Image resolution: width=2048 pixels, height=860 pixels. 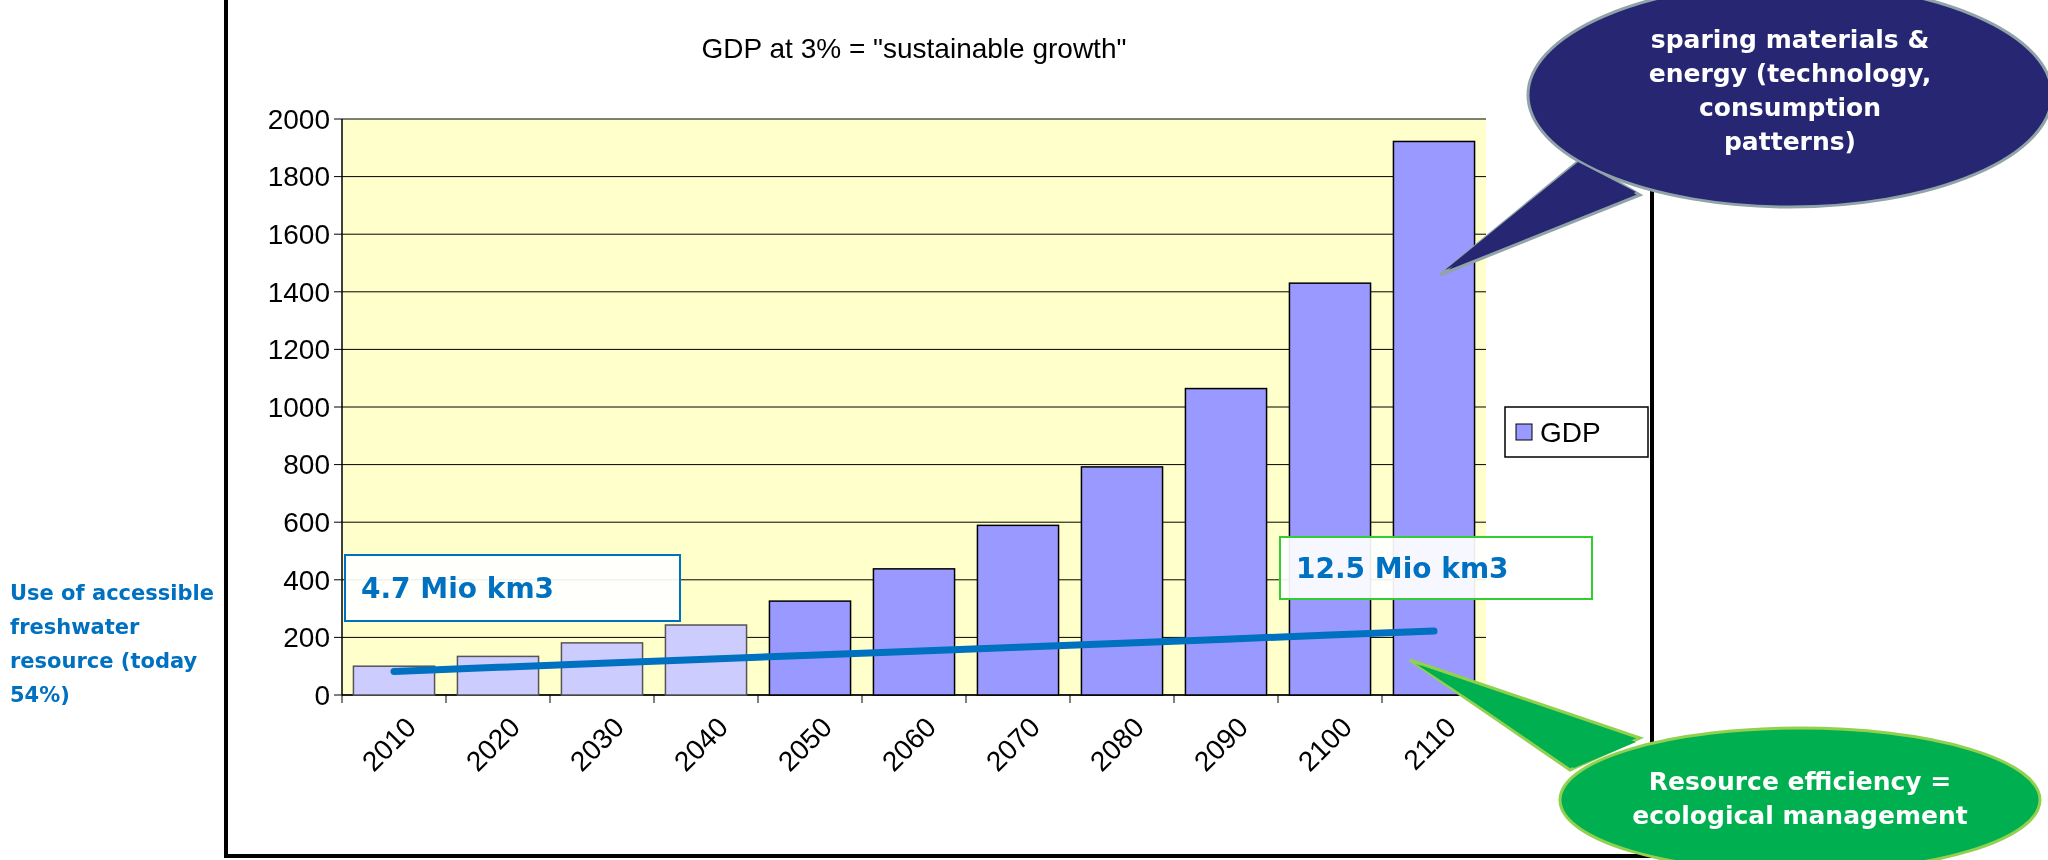 What do you see at coordinates (112, 644) in the screenshot?
I see `text: Use of accessible freshwater resource (today 54%)` at bounding box center [112, 644].